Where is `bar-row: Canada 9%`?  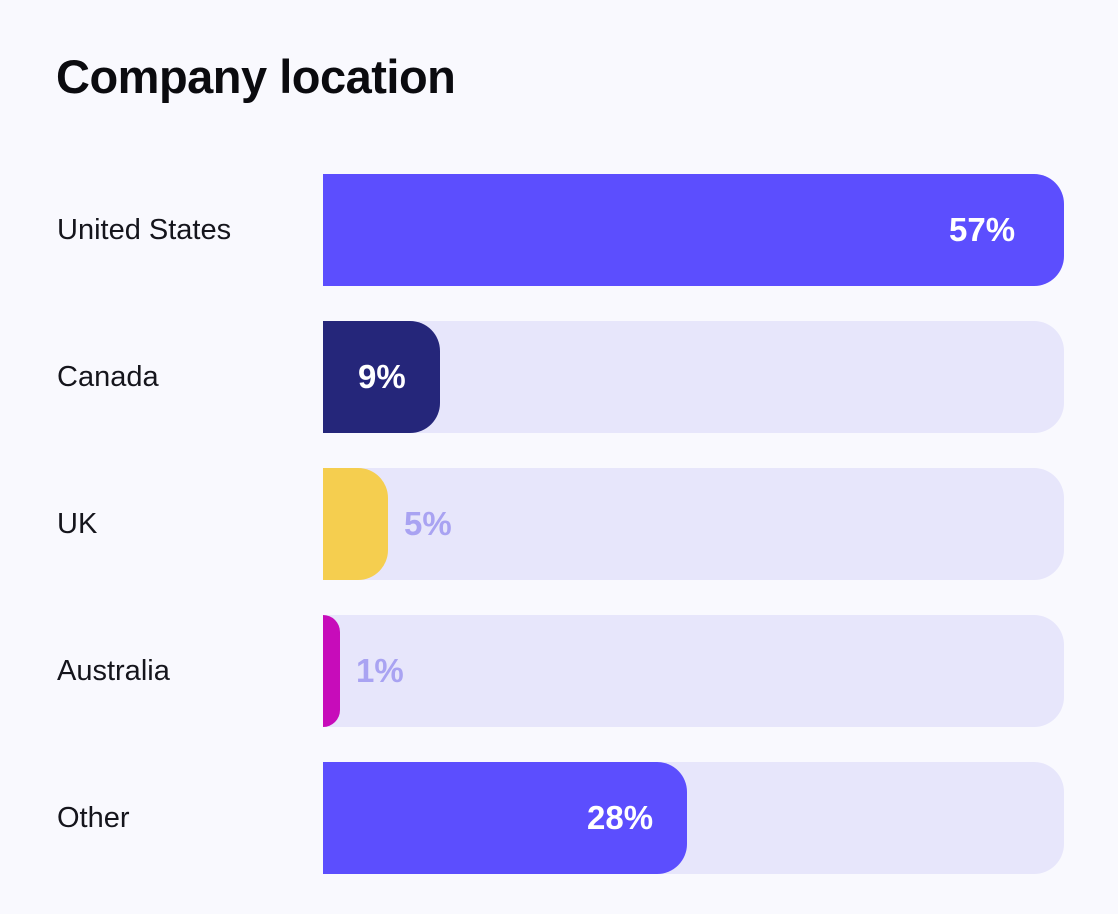
bar-row: Canada 9% is located at coordinates (559, 377).